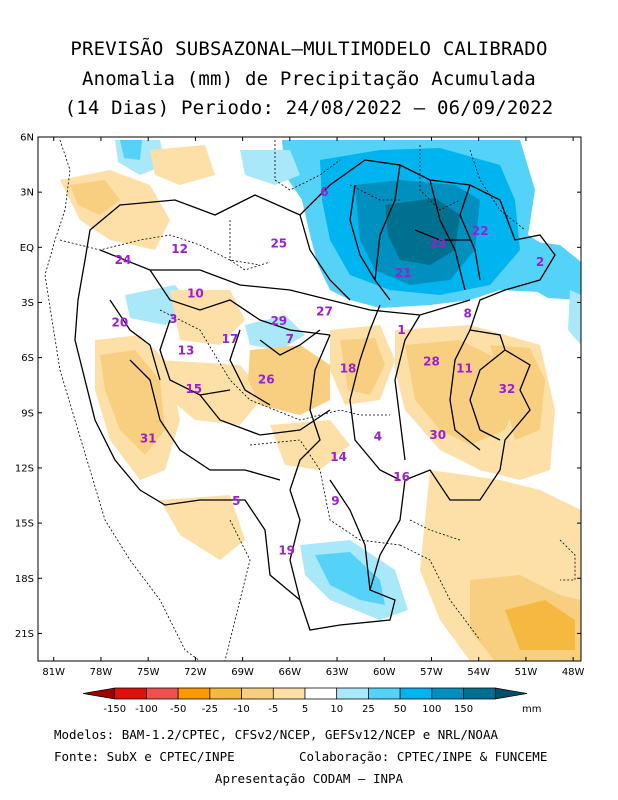 The width and height of the screenshot is (618, 800). Describe the element at coordinates (278, 244) in the screenshot. I see `basin-label: 25` at that location.